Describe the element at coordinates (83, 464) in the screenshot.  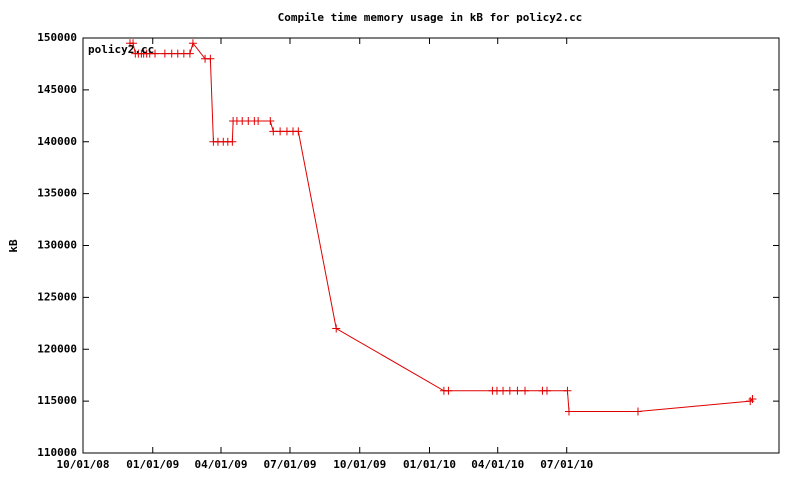
I see `x-tick-label: 10/01/08` at that location.